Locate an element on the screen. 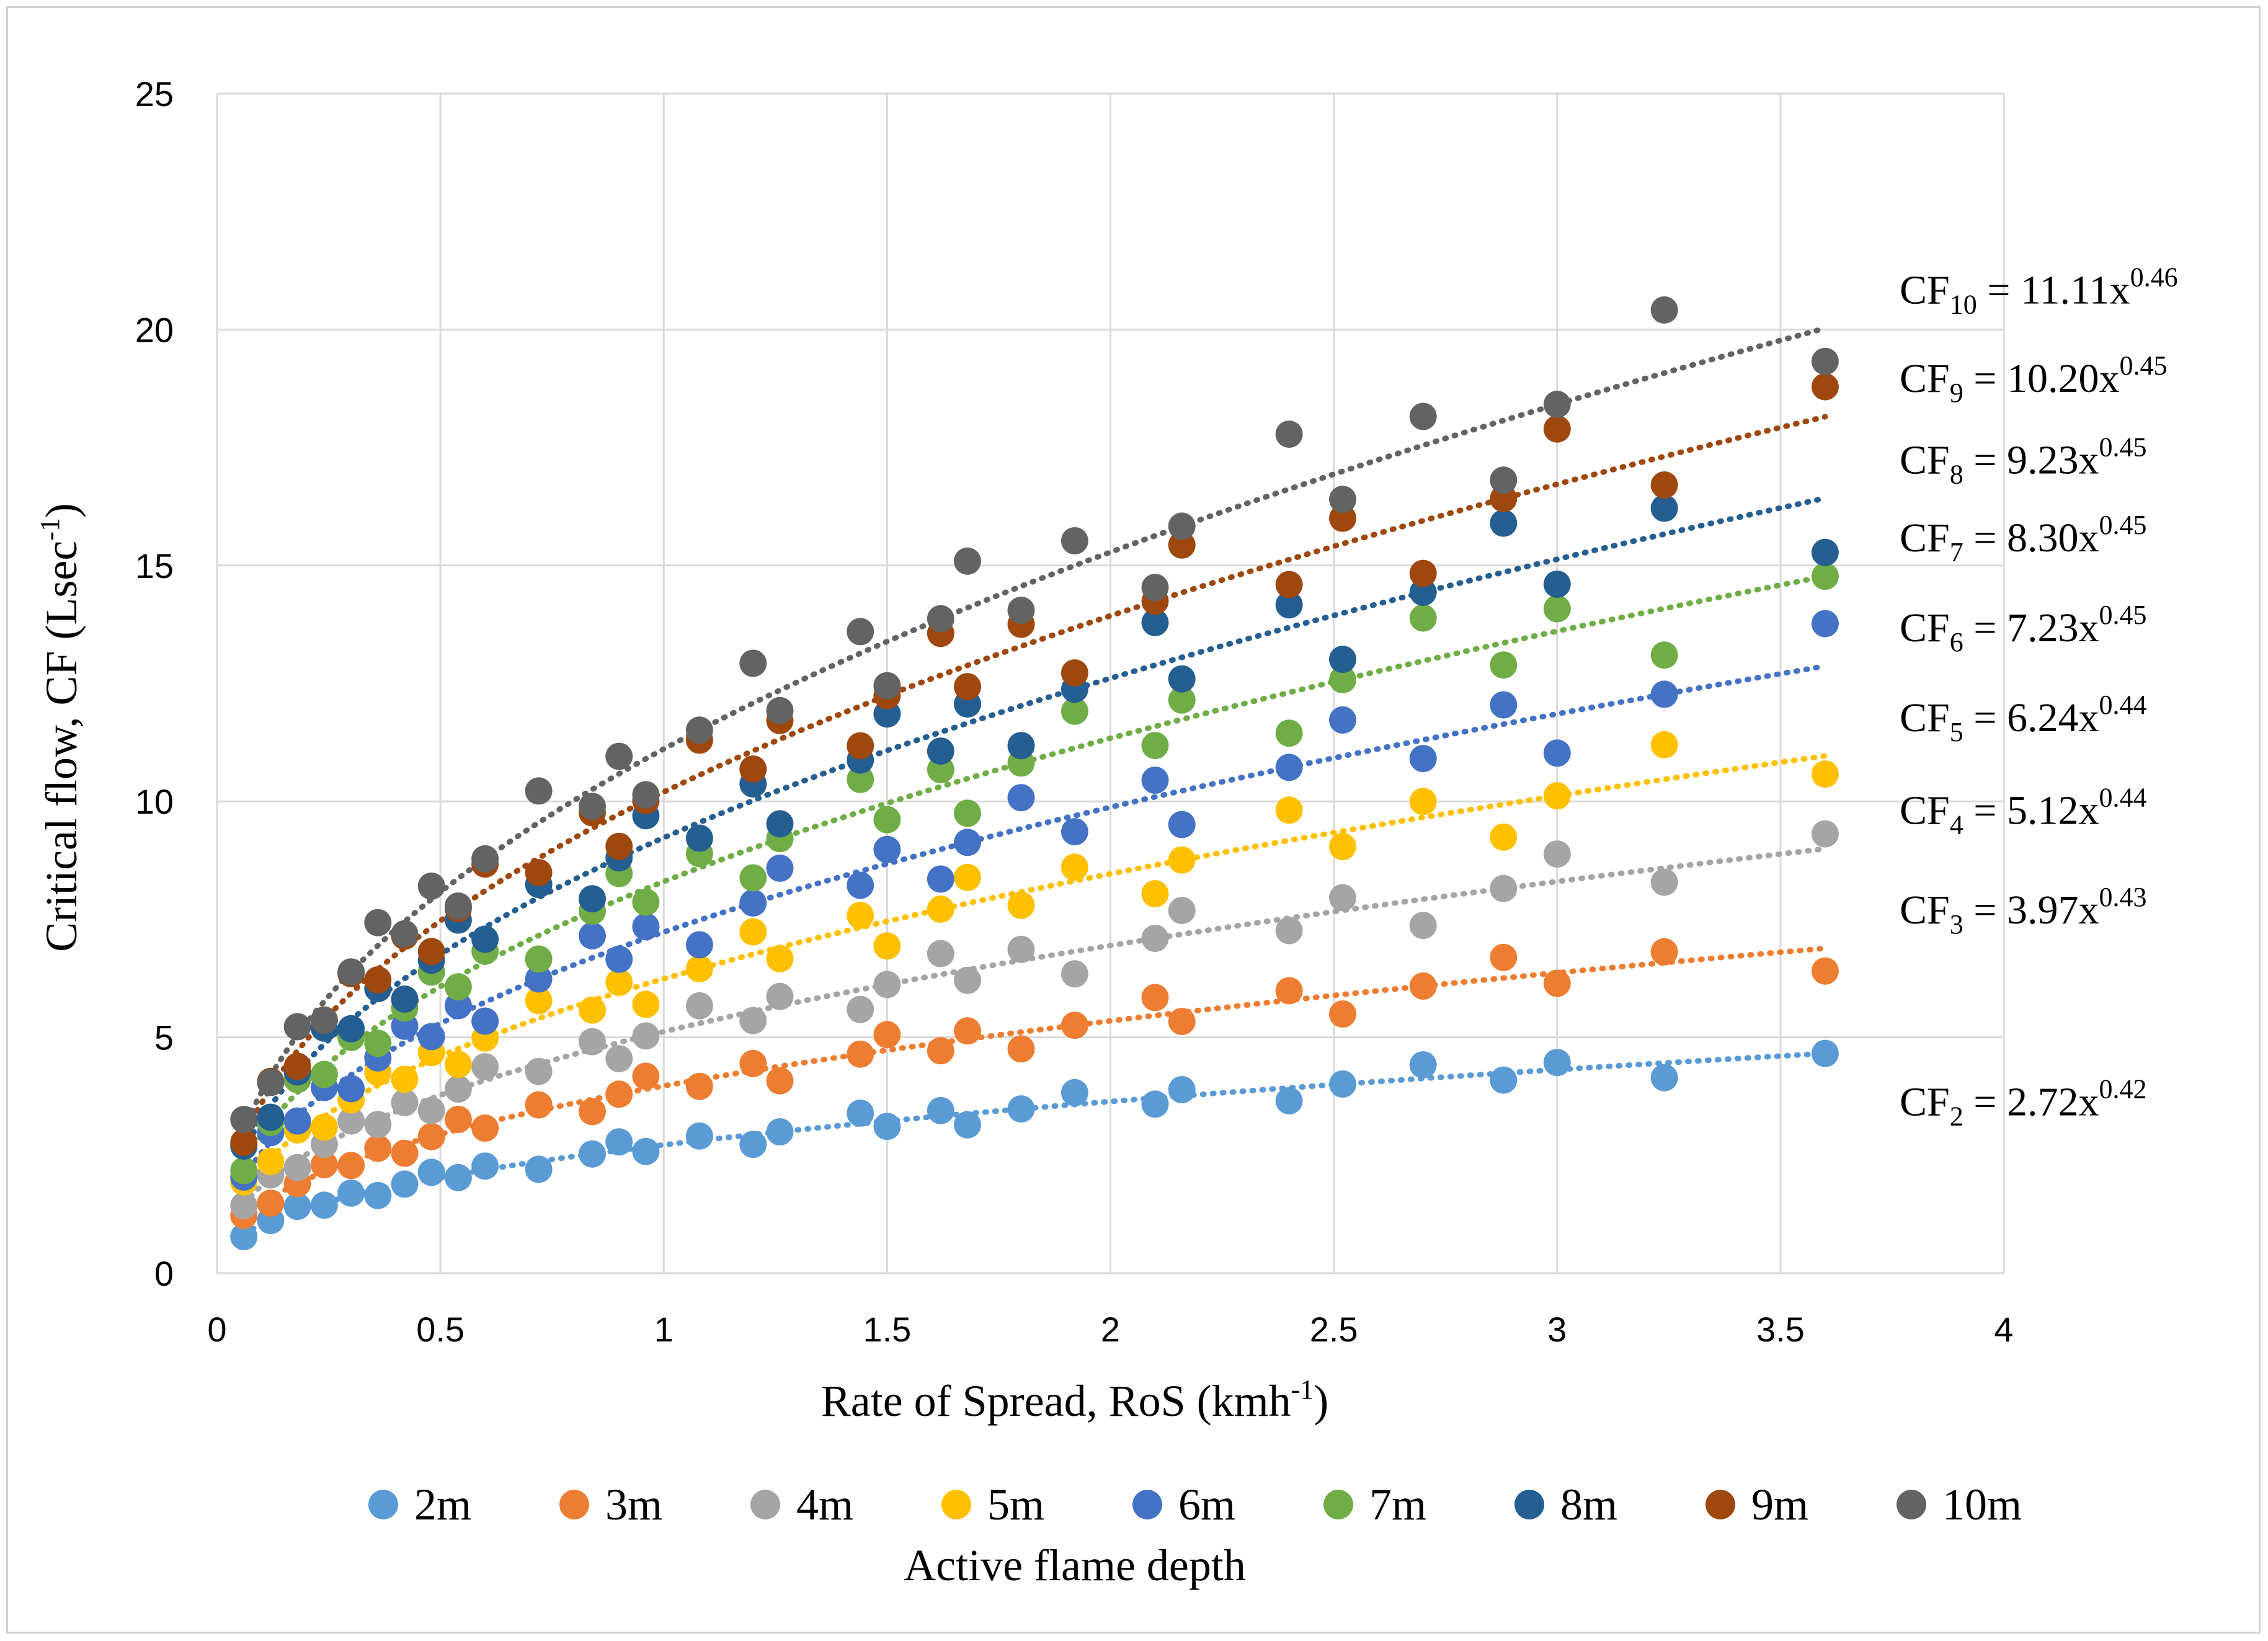  legend-marker-9m is located at coordinates (1720, 1504).